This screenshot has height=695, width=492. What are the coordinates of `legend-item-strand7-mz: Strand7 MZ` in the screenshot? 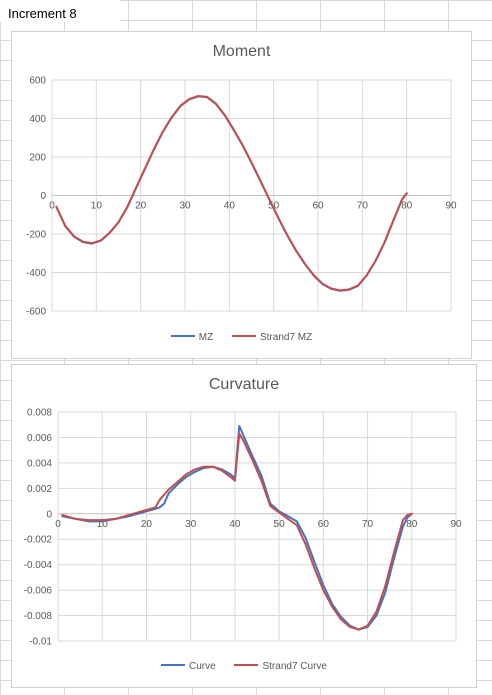 It's located at (272, 337).